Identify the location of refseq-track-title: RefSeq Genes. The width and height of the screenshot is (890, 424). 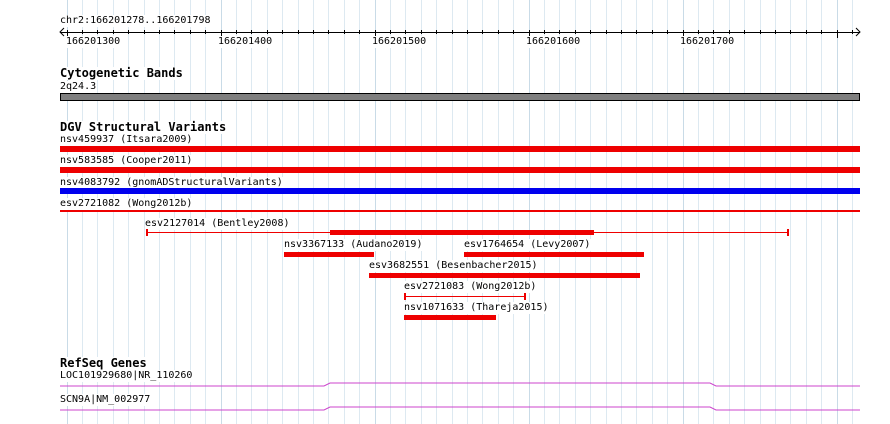
(103, 363).